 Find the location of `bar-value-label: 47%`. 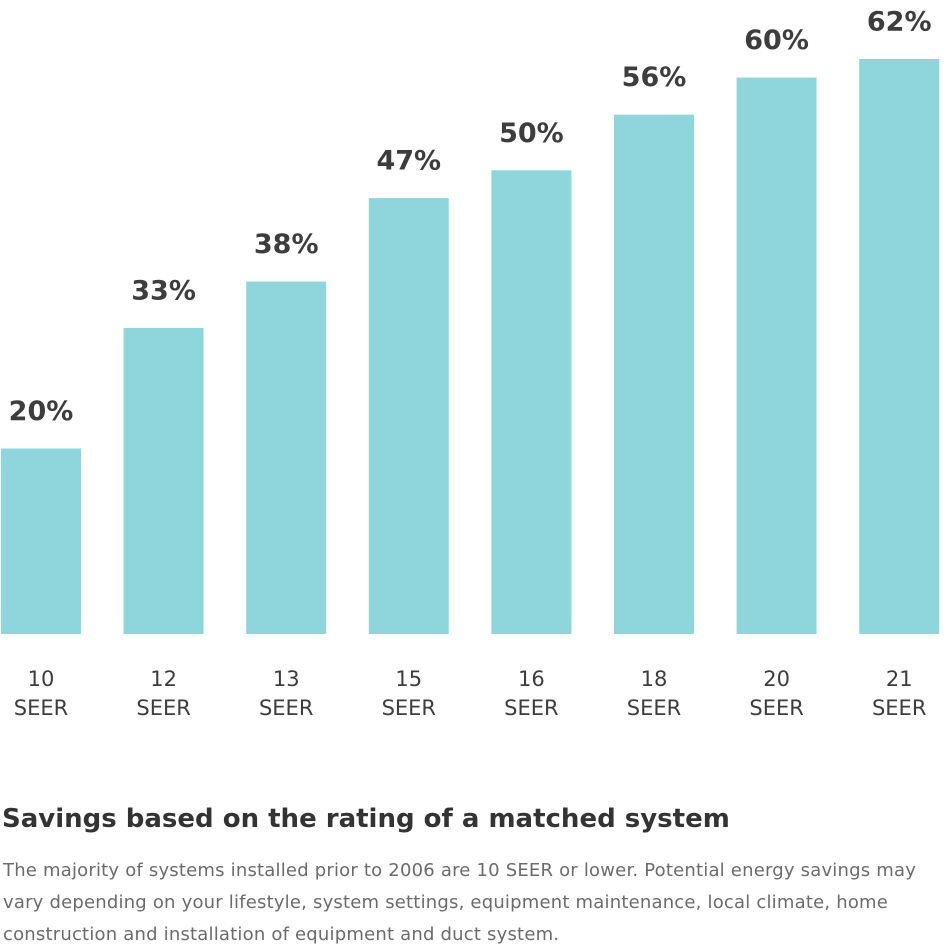

bar-value-label: 47% is located at coordinates (408, 161).